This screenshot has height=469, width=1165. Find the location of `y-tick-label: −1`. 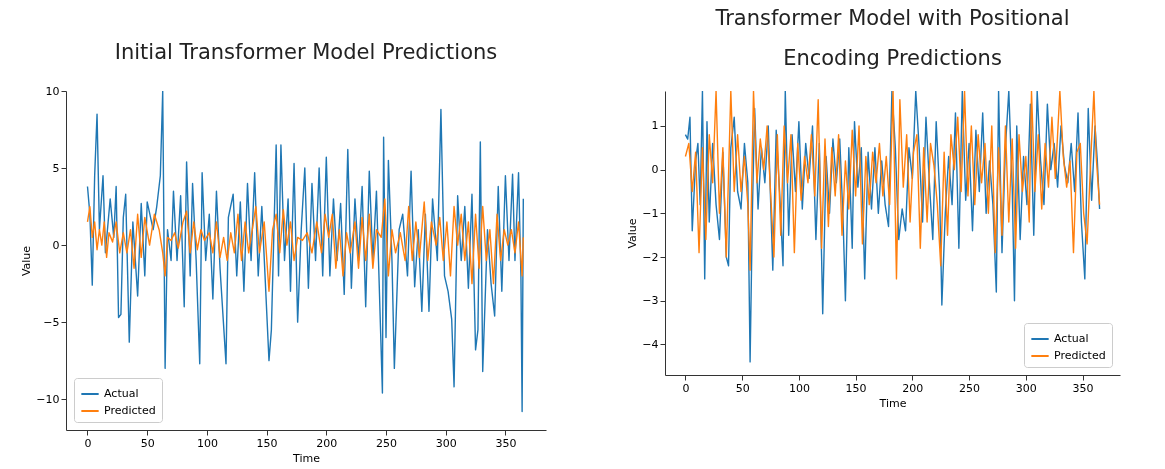

y-tick-label: −1 is located at coordinates (650, 213).